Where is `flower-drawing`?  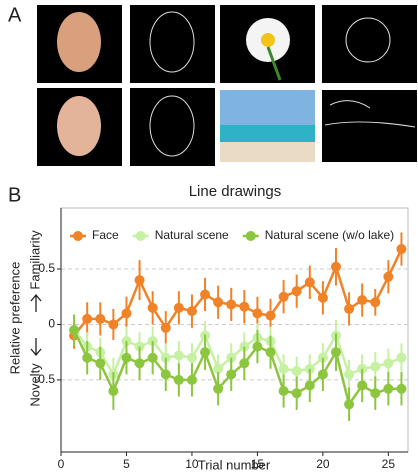 flower-drawing is located at coordinates (369, 44).